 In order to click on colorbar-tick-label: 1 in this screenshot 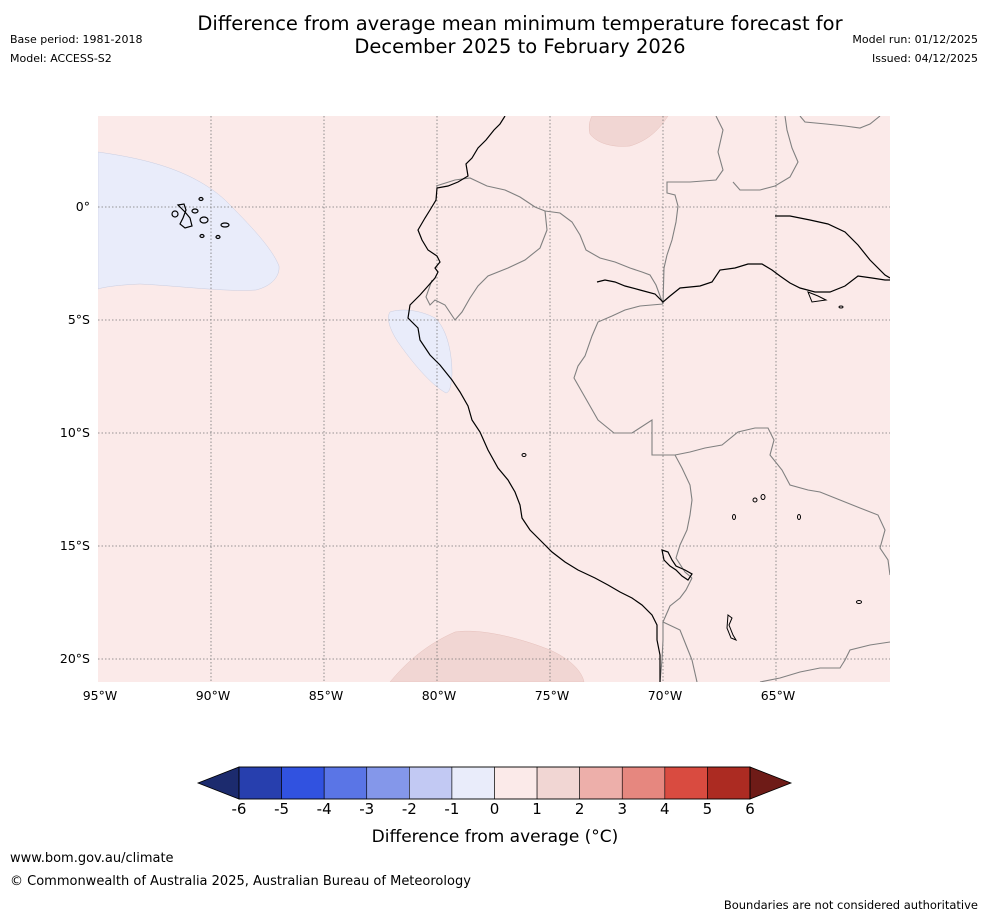, I will do `click(537, 809)`.